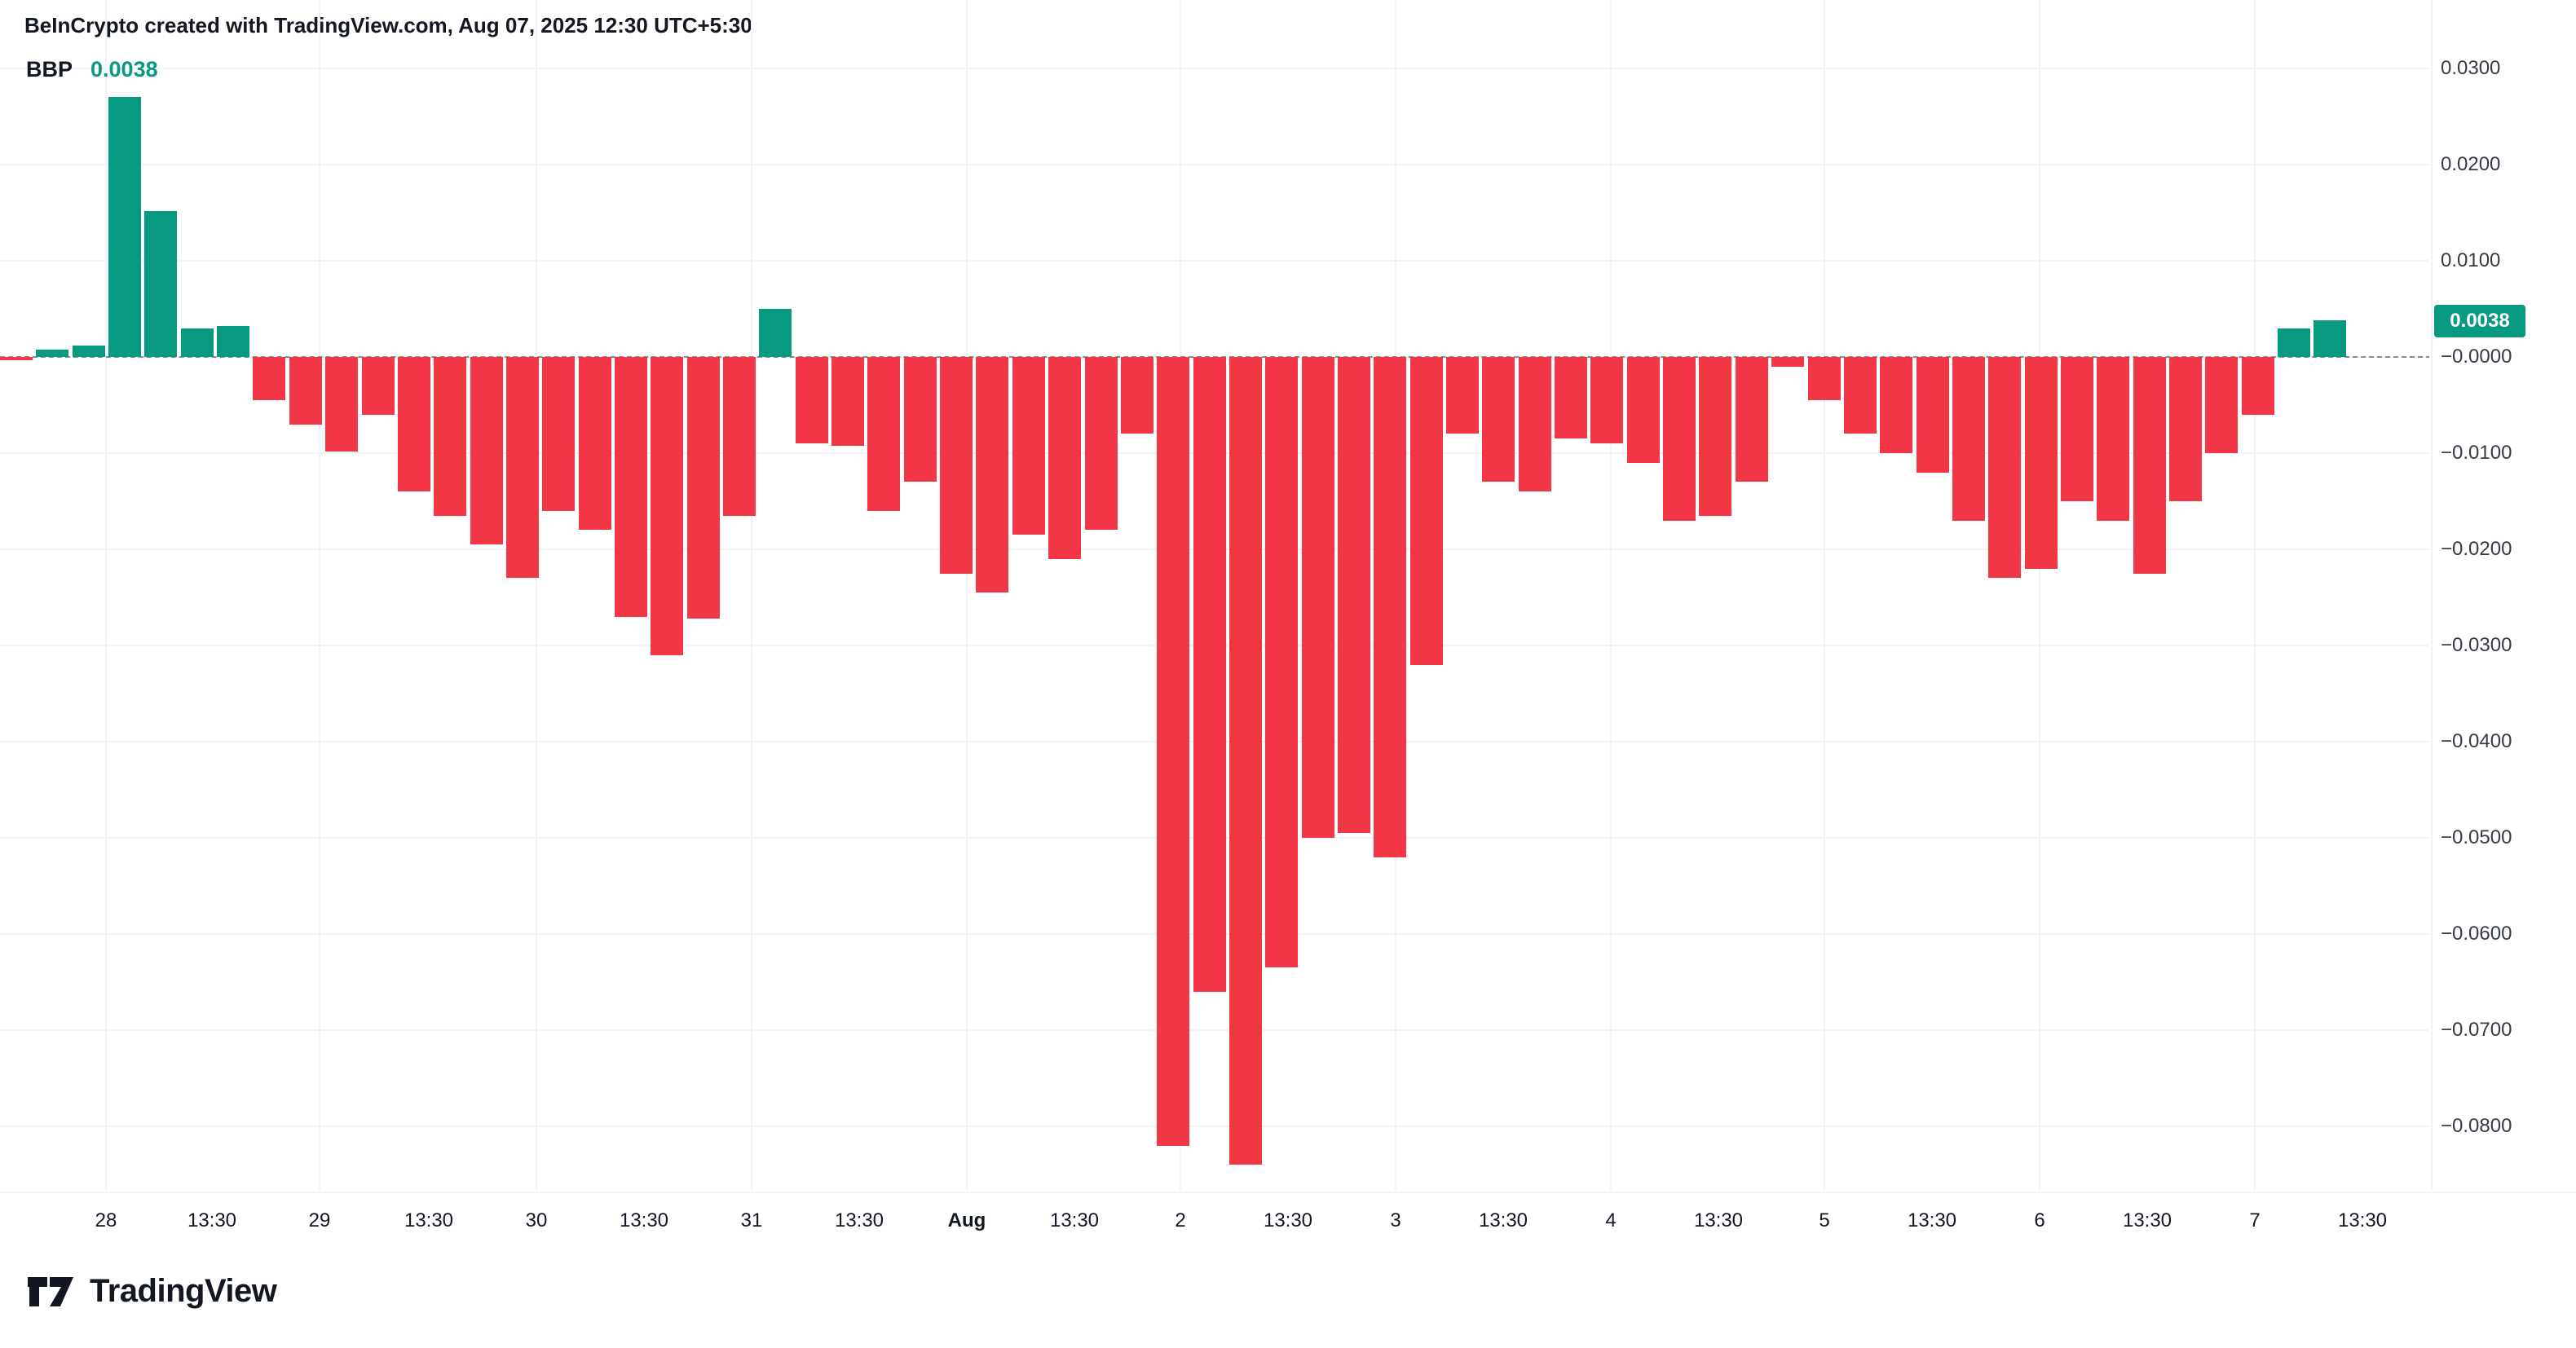 This screenshot has height=1348, width=2576. What do you see at coordinates (2479, 321) in the screenshot?
I see `last-value-badge: 0.0038` at bounding box center [2479, 321].